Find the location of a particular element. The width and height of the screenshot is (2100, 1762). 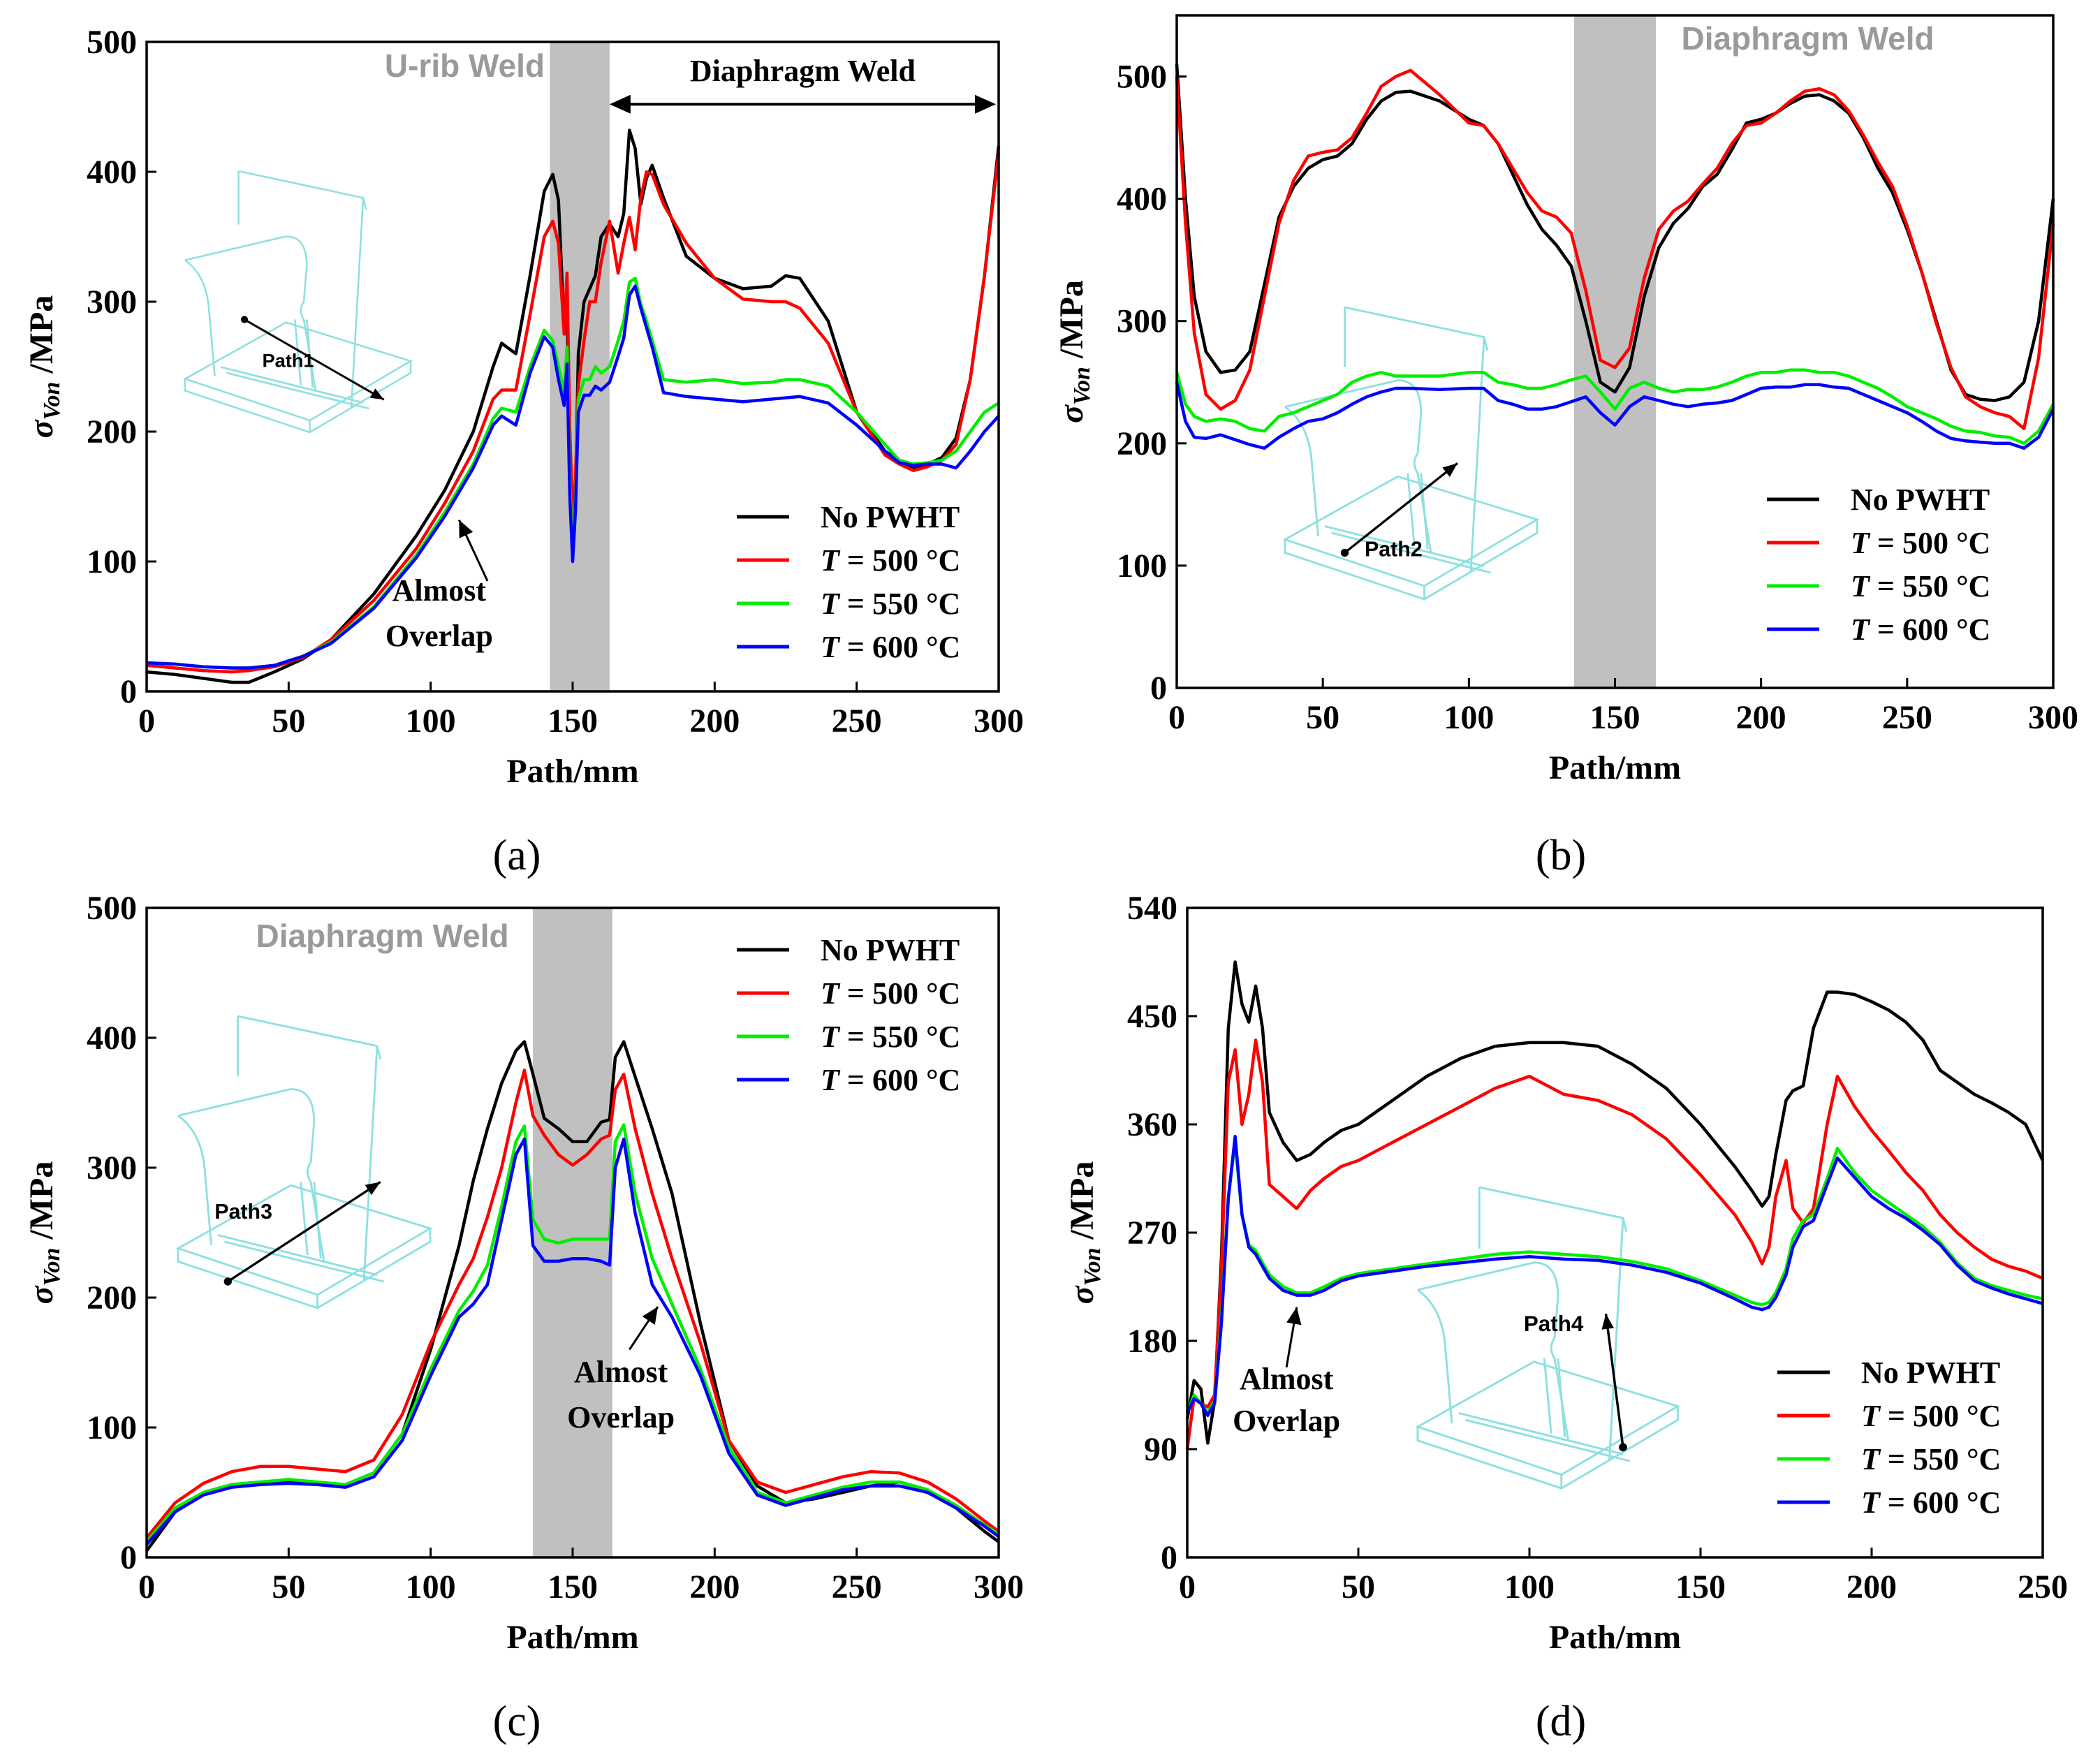

steel-diaphragm-model-icon: Path2 is located at coordinates (1411, 453).